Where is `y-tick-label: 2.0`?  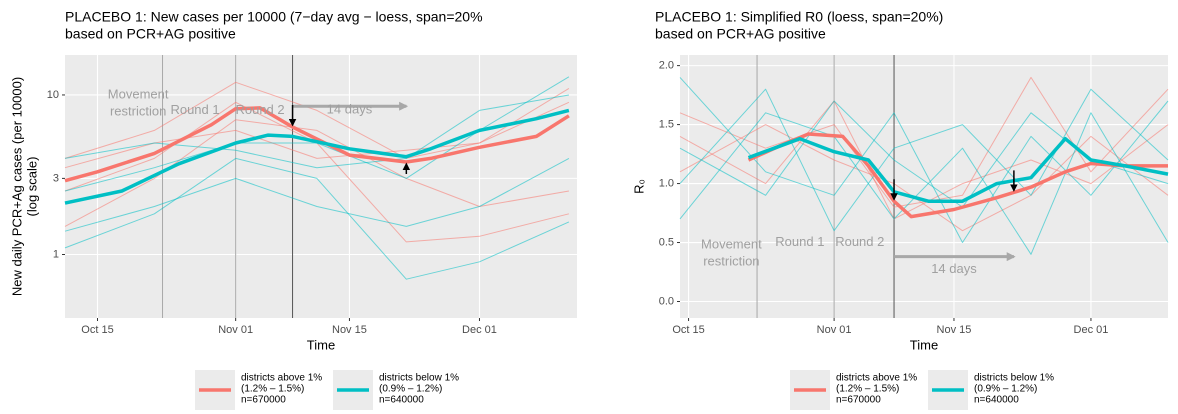
y-tick-label: 2.0 is located at coordinates (666, 66).